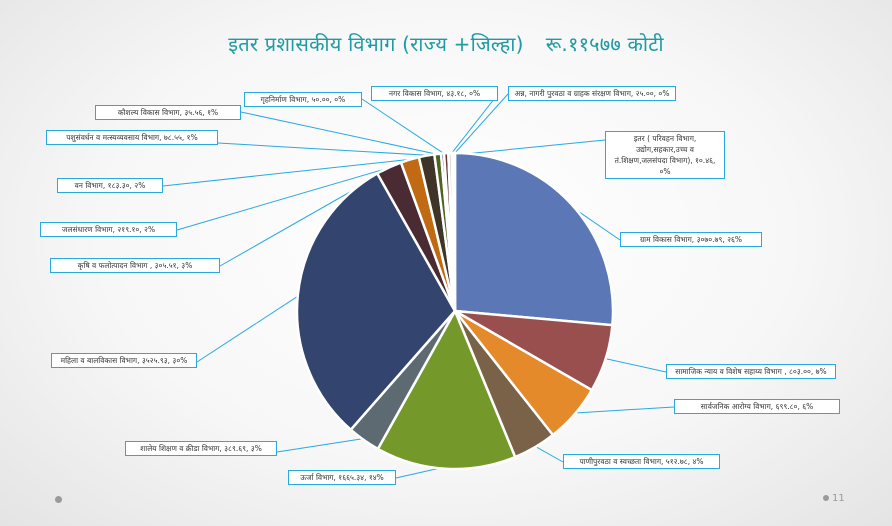  I want to click on slice-label: जलसंधारण विभाग, २१९.१०, २%, so click(108, 229).